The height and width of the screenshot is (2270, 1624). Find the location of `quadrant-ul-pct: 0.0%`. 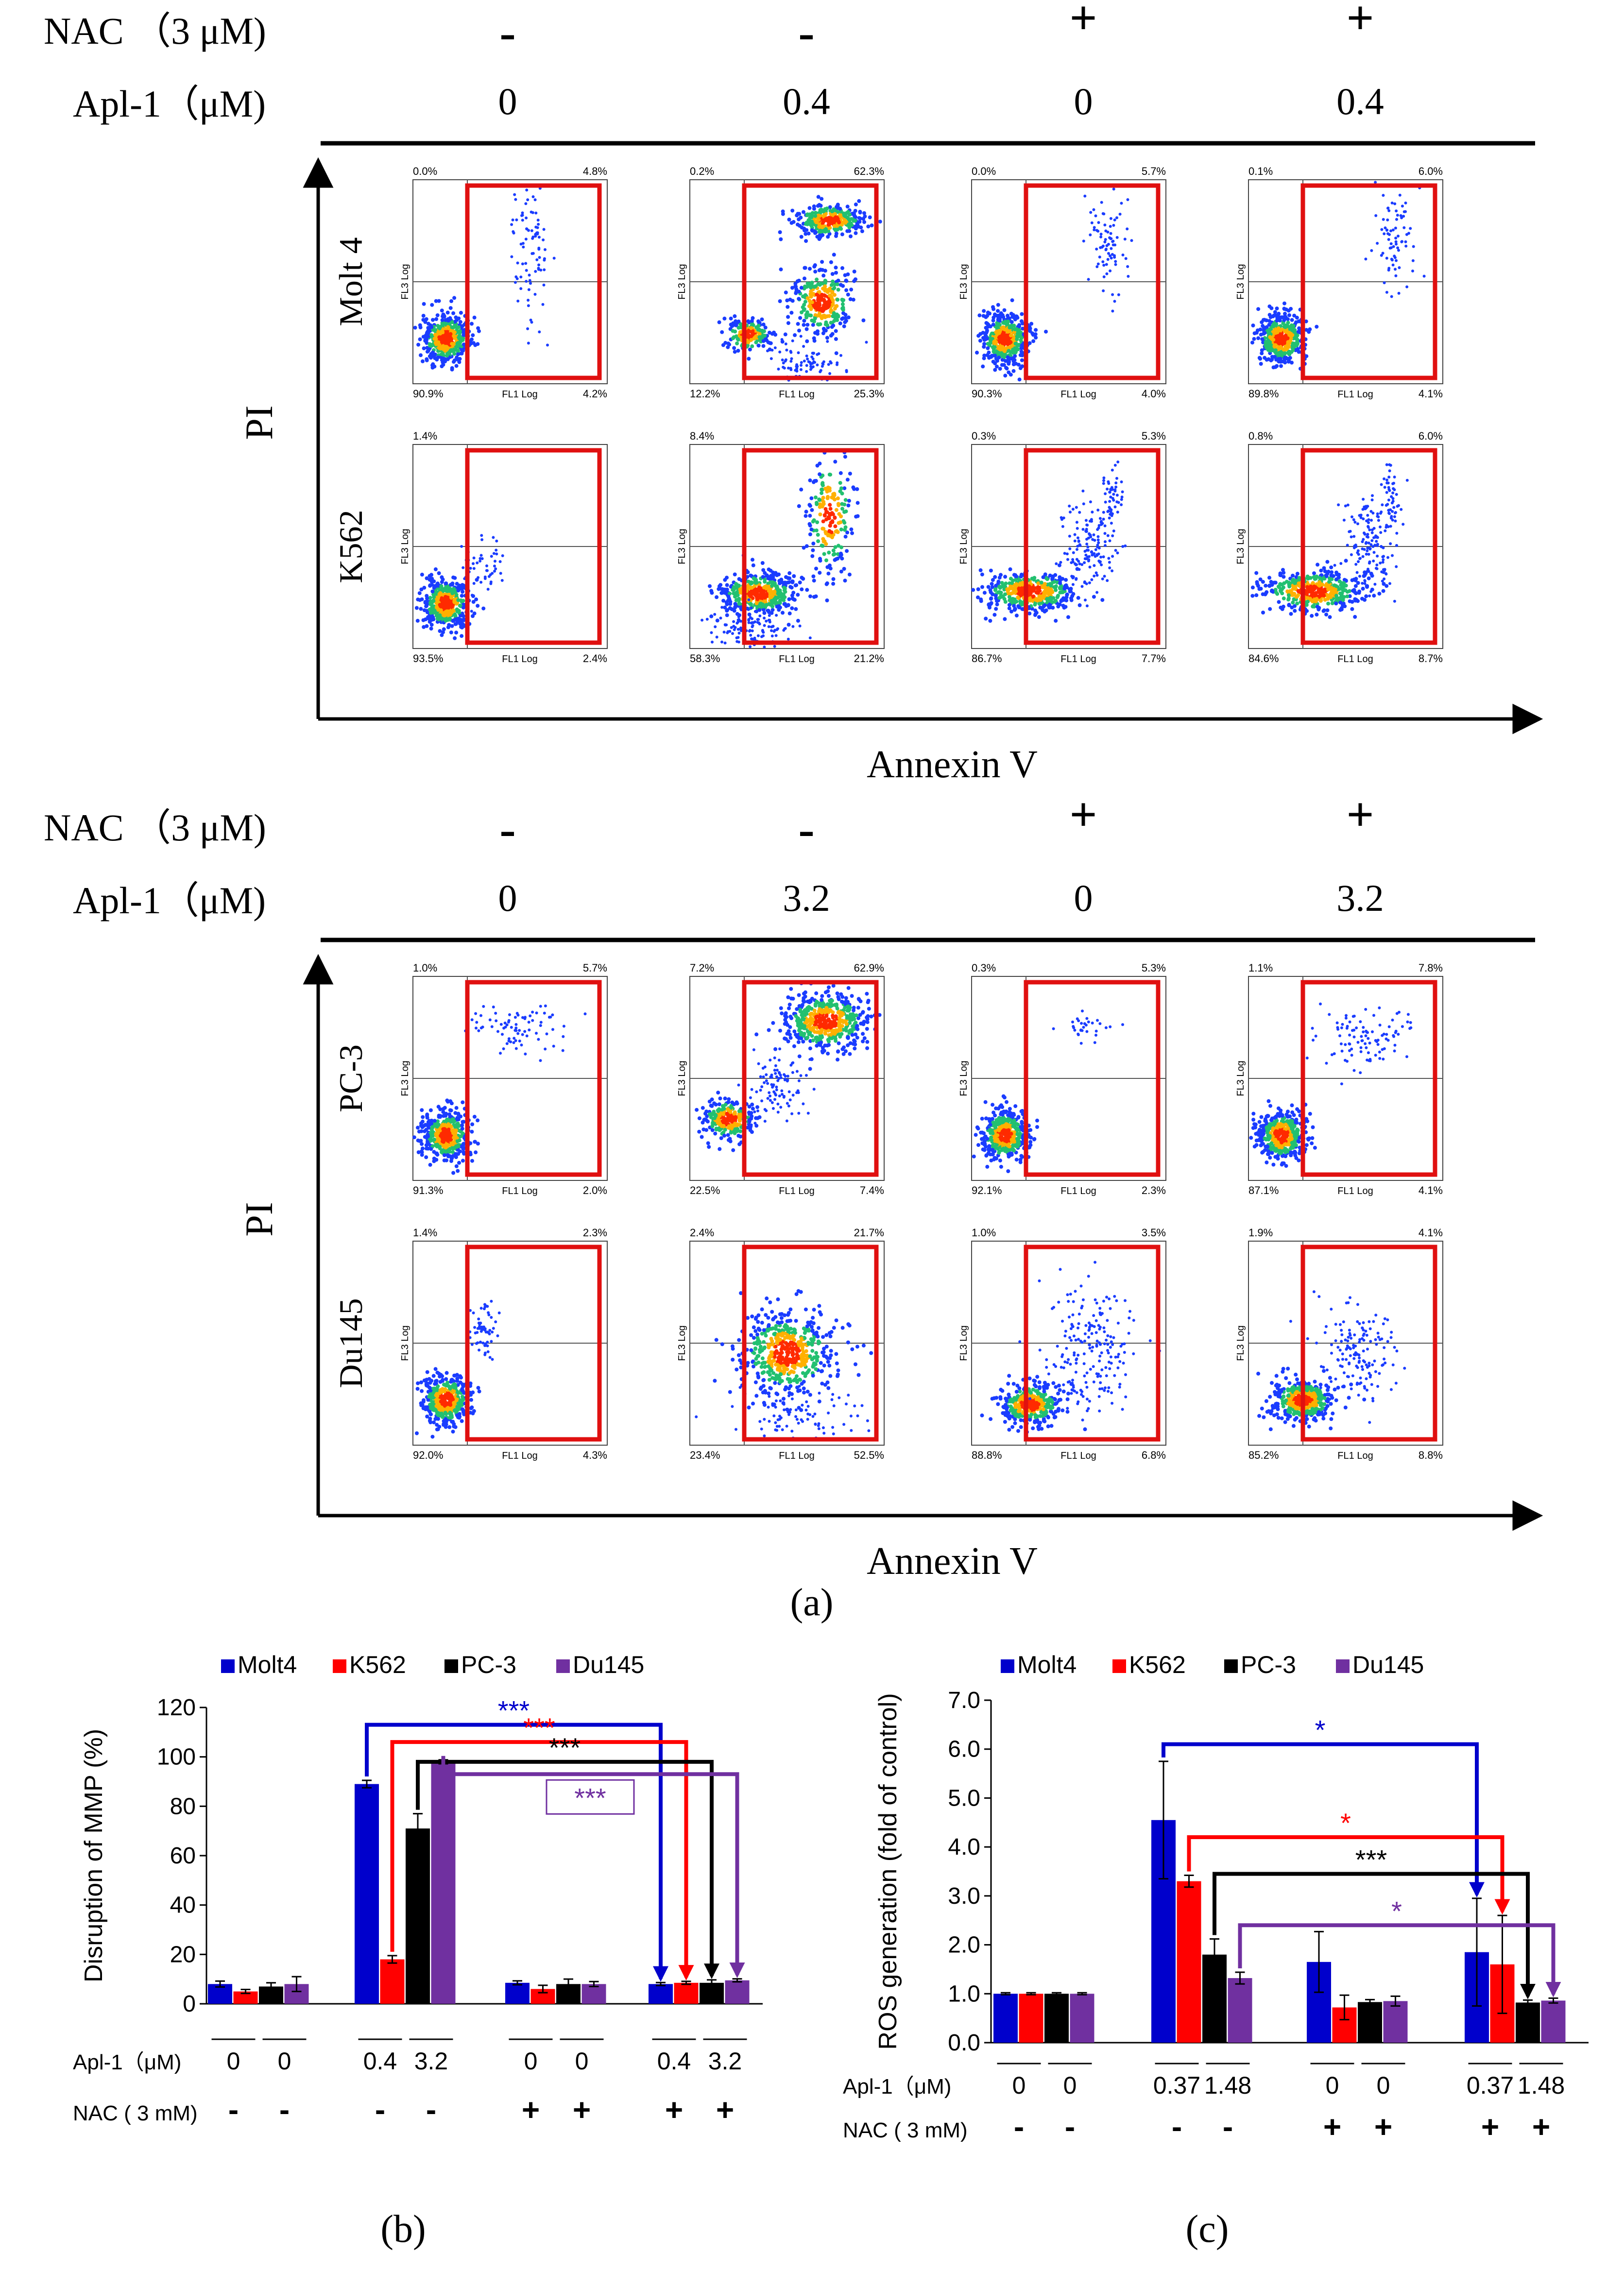

quadrant-ul-pct: 0.0% is located at coordinates (984, 171).